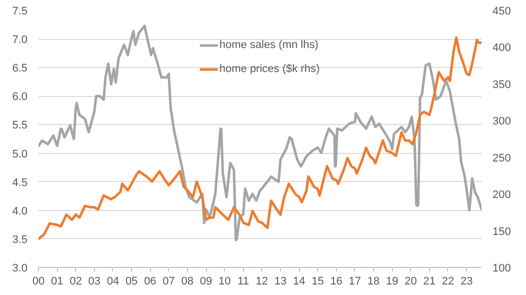 This screenshot has height=295, width=526. Describe the element at coordinates (410, 282) in the screenshot. I see `x-tick-label: 20` at that location.